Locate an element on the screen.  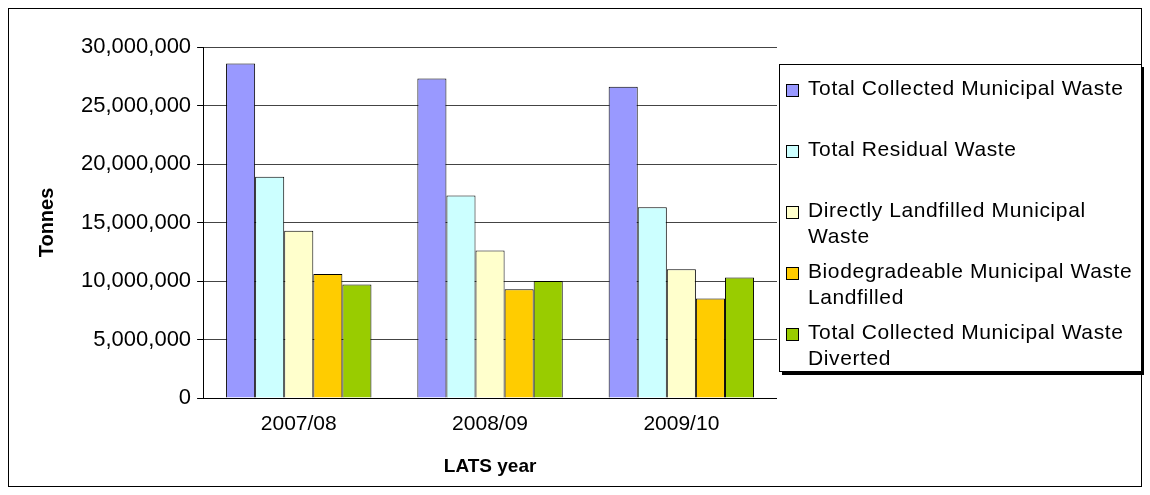
x-axis-title: LATS year is located at coordinates (490, 465).